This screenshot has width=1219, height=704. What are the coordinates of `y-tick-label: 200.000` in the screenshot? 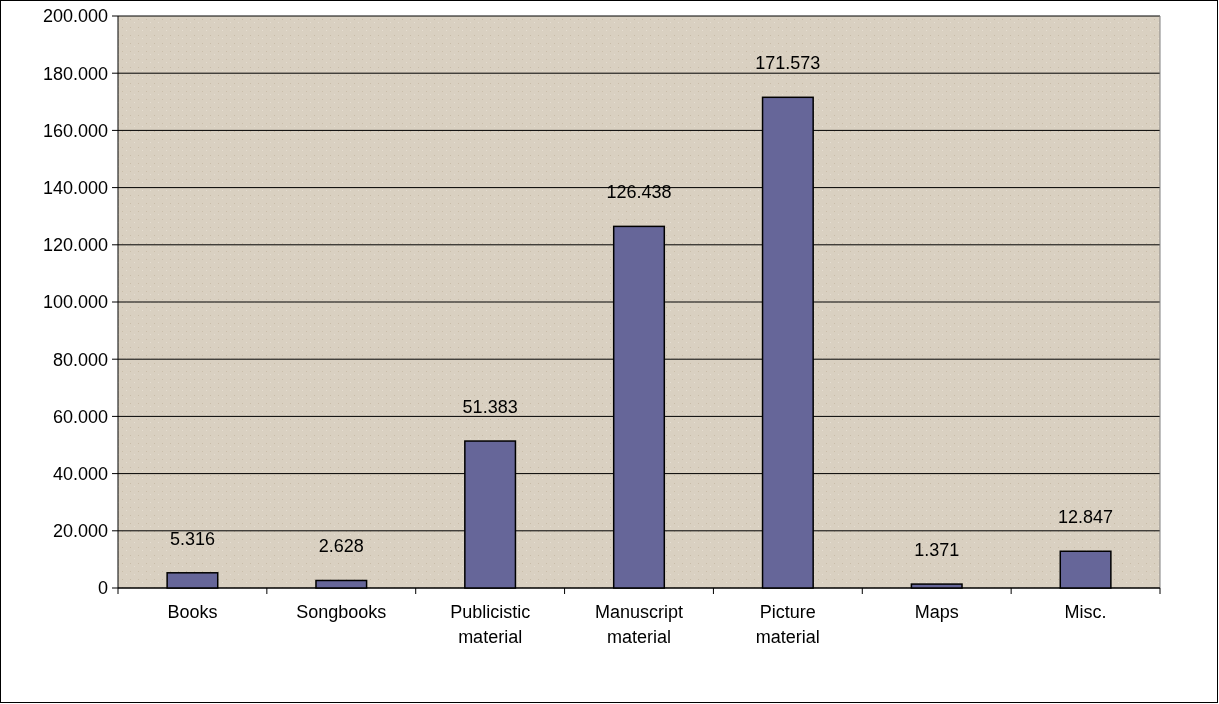 It's located at (75, 16).